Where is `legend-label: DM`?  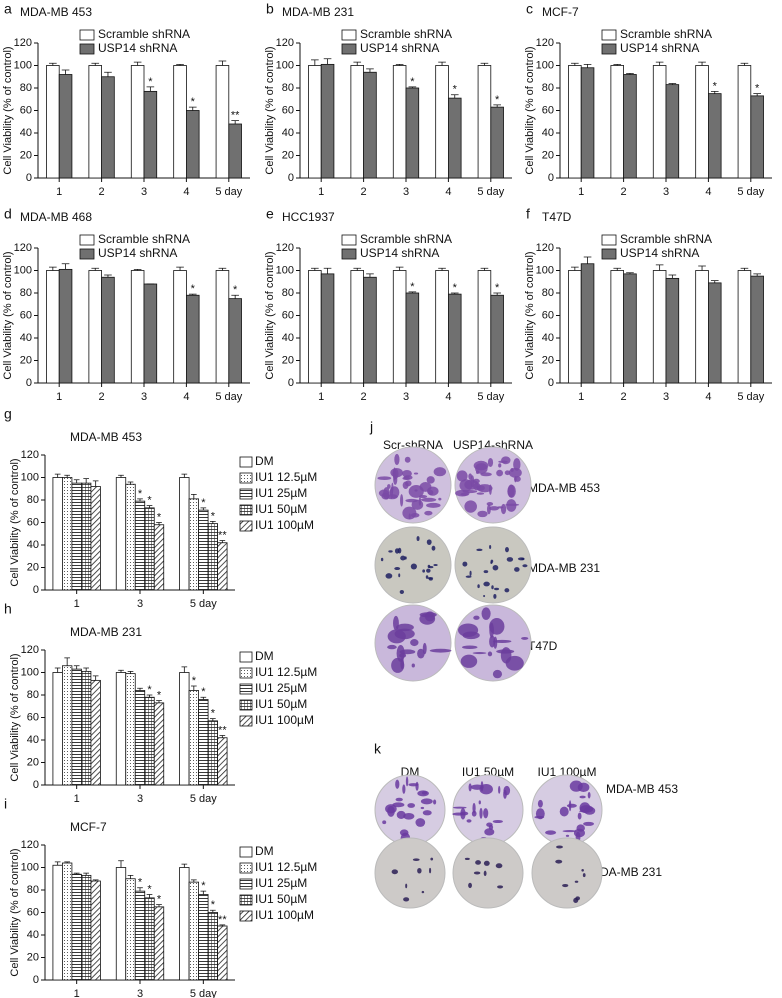 legend-label: DM is located at coordinates (264, 461).